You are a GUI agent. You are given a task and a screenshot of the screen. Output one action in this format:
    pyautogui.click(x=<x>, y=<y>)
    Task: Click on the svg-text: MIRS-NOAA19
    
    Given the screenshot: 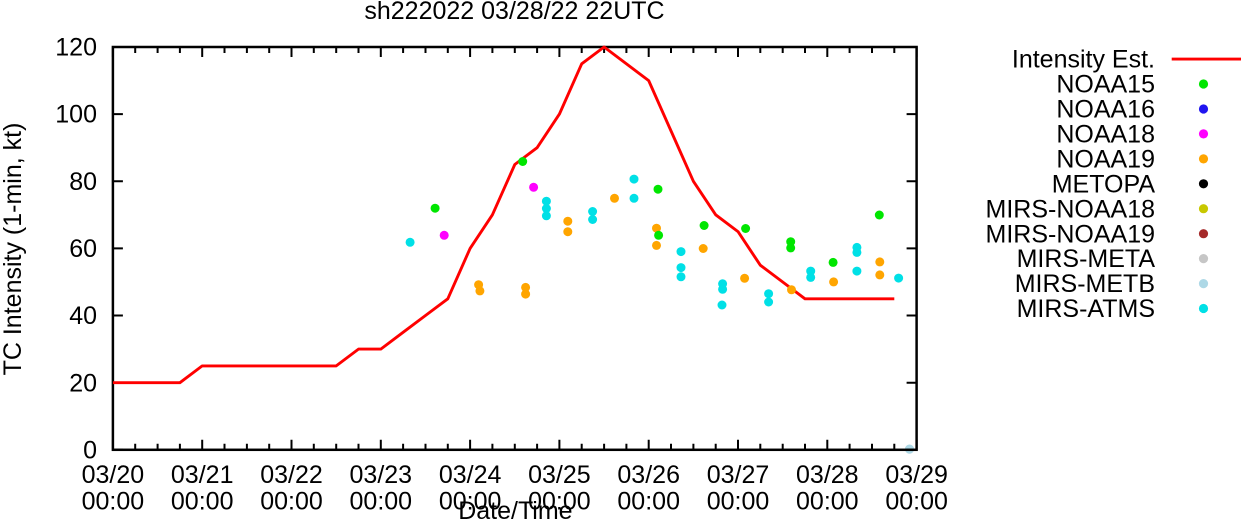 What is the action you would take?
    pyautogui.click(x=1070, y=234)
    